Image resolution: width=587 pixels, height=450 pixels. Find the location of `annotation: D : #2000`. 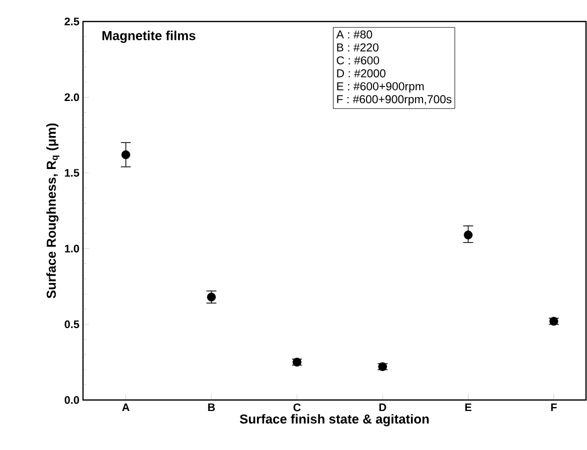

annotation: D : #2000 is located at coordinates (361, 73).